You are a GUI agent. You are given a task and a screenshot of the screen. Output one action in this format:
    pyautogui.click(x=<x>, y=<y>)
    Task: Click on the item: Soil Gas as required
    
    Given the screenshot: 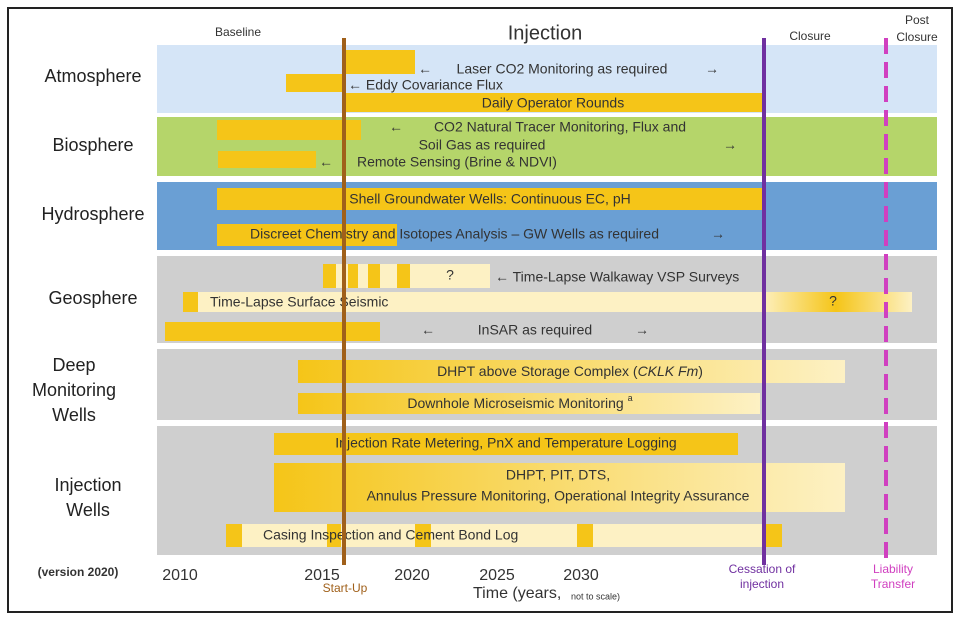 What is the action you would take?
    pyautogui.click(x=482, y=145)
    